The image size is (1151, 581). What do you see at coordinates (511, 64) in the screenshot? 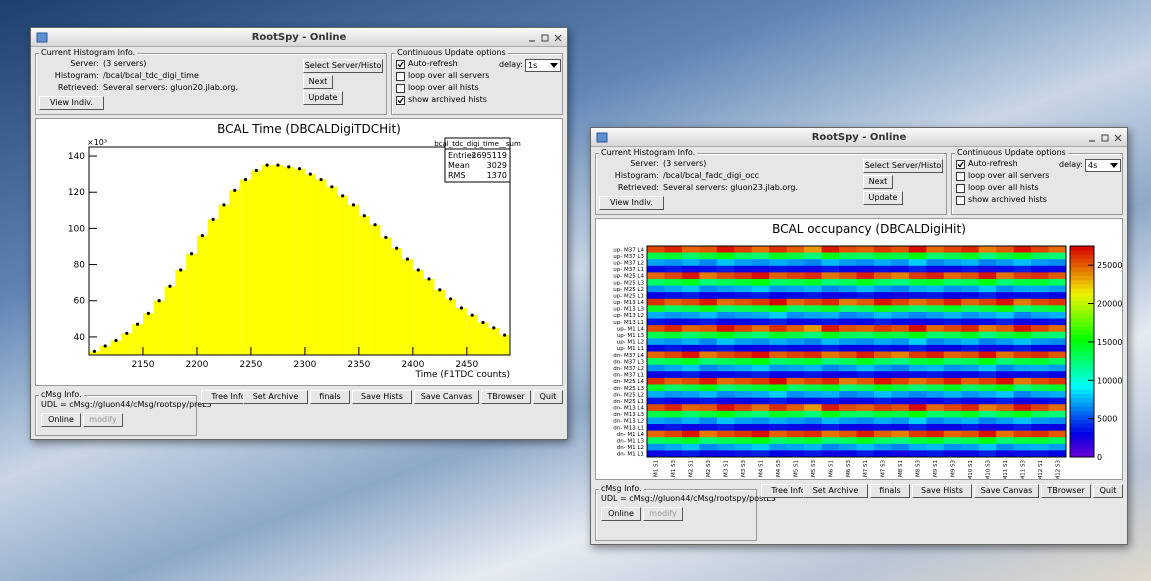
I see `delay-label: delay:` at bounding box center [511, 64].